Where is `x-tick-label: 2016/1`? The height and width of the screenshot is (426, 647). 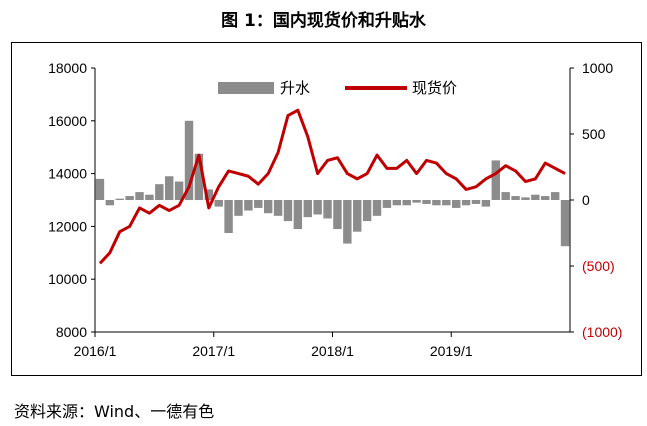 x-tick-label: 2016/1 is located at coordinates (95, 351).